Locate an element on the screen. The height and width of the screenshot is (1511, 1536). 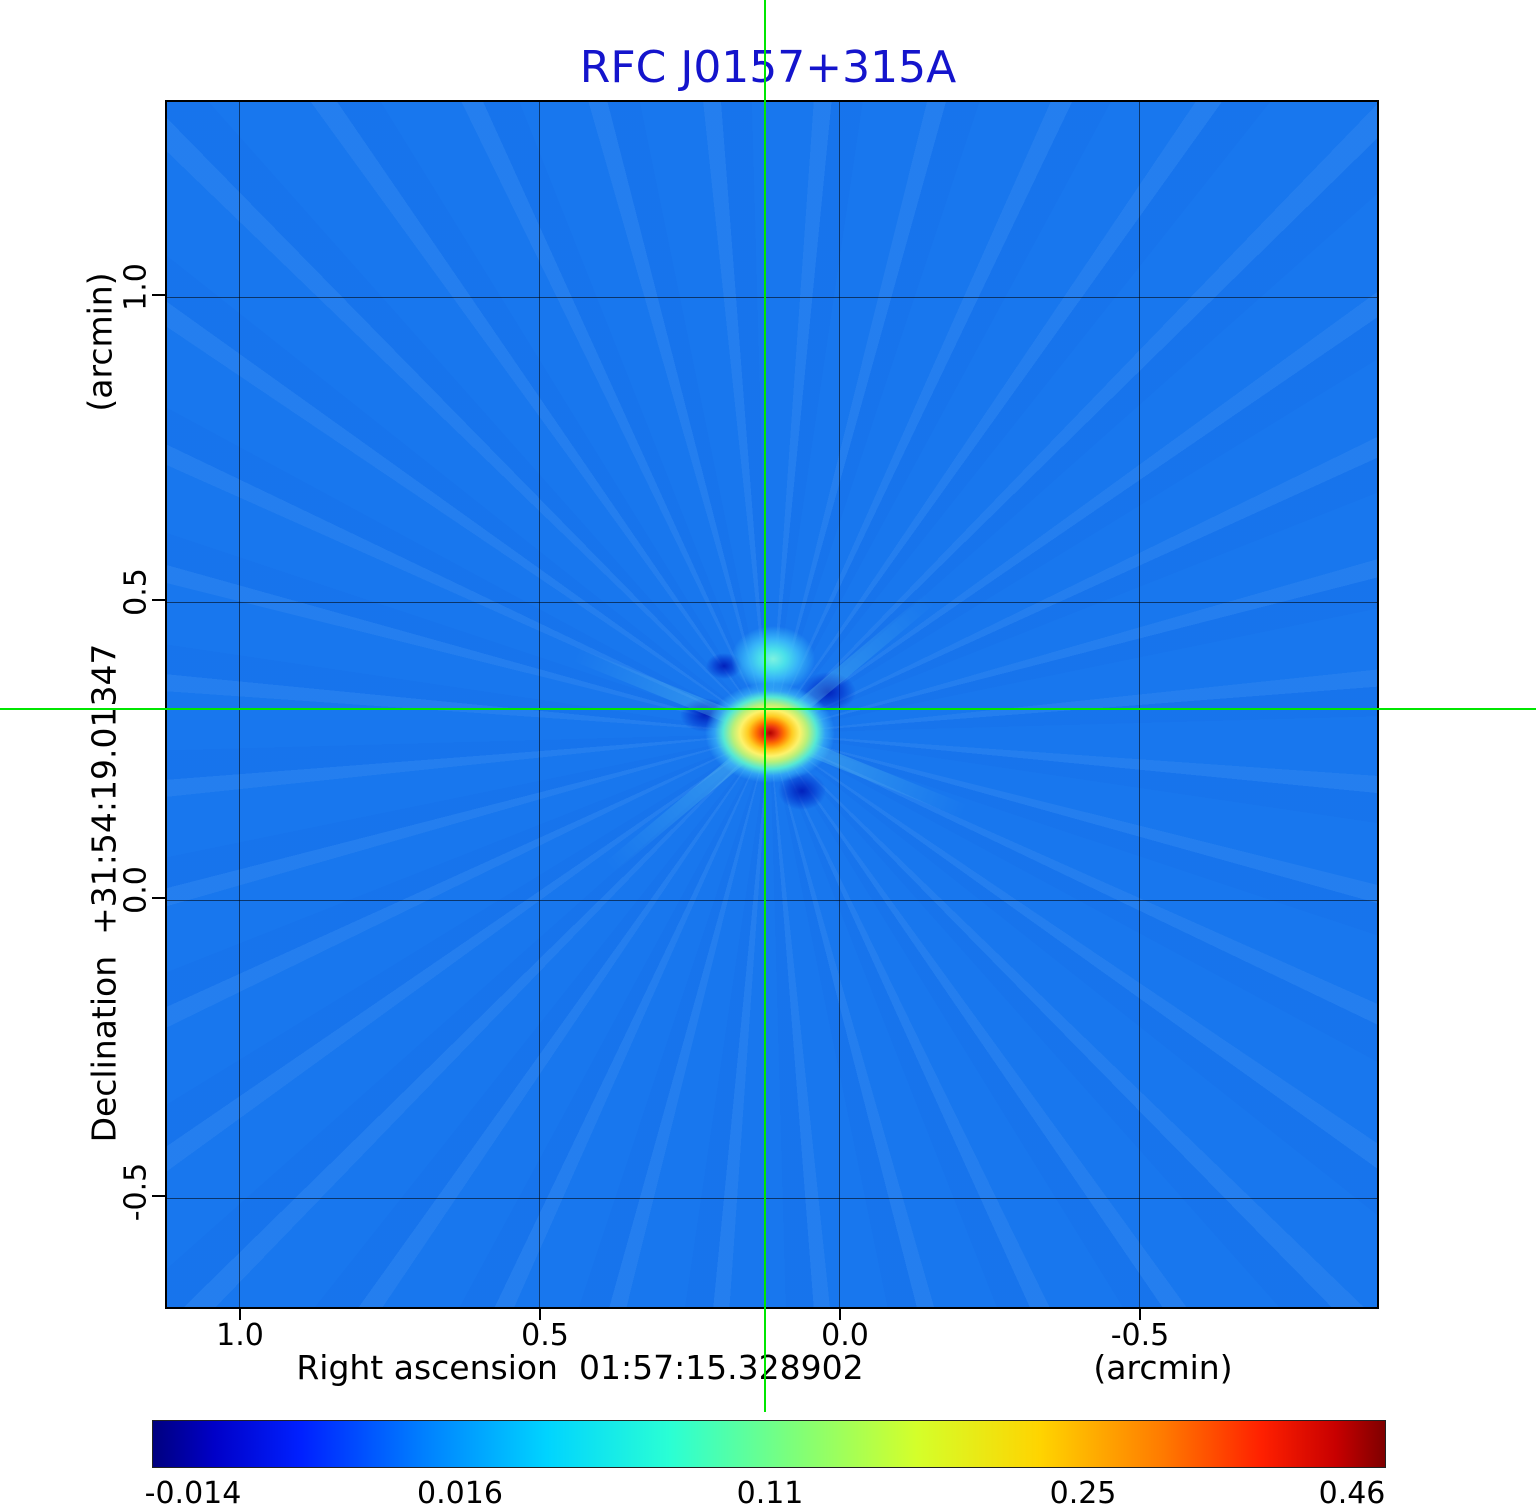
crosshair-horizontal-line is located at coordinates (768, 709).